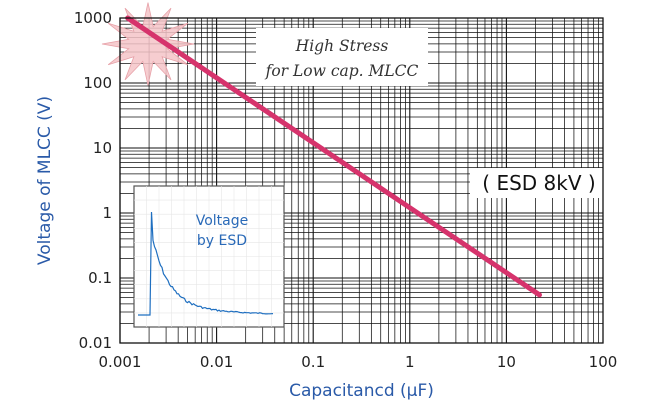 The image size is (645, 403). Describe the element at coordinates (342, 46) in the screenshot. I see `high-stress-label: High Stress` at that location.